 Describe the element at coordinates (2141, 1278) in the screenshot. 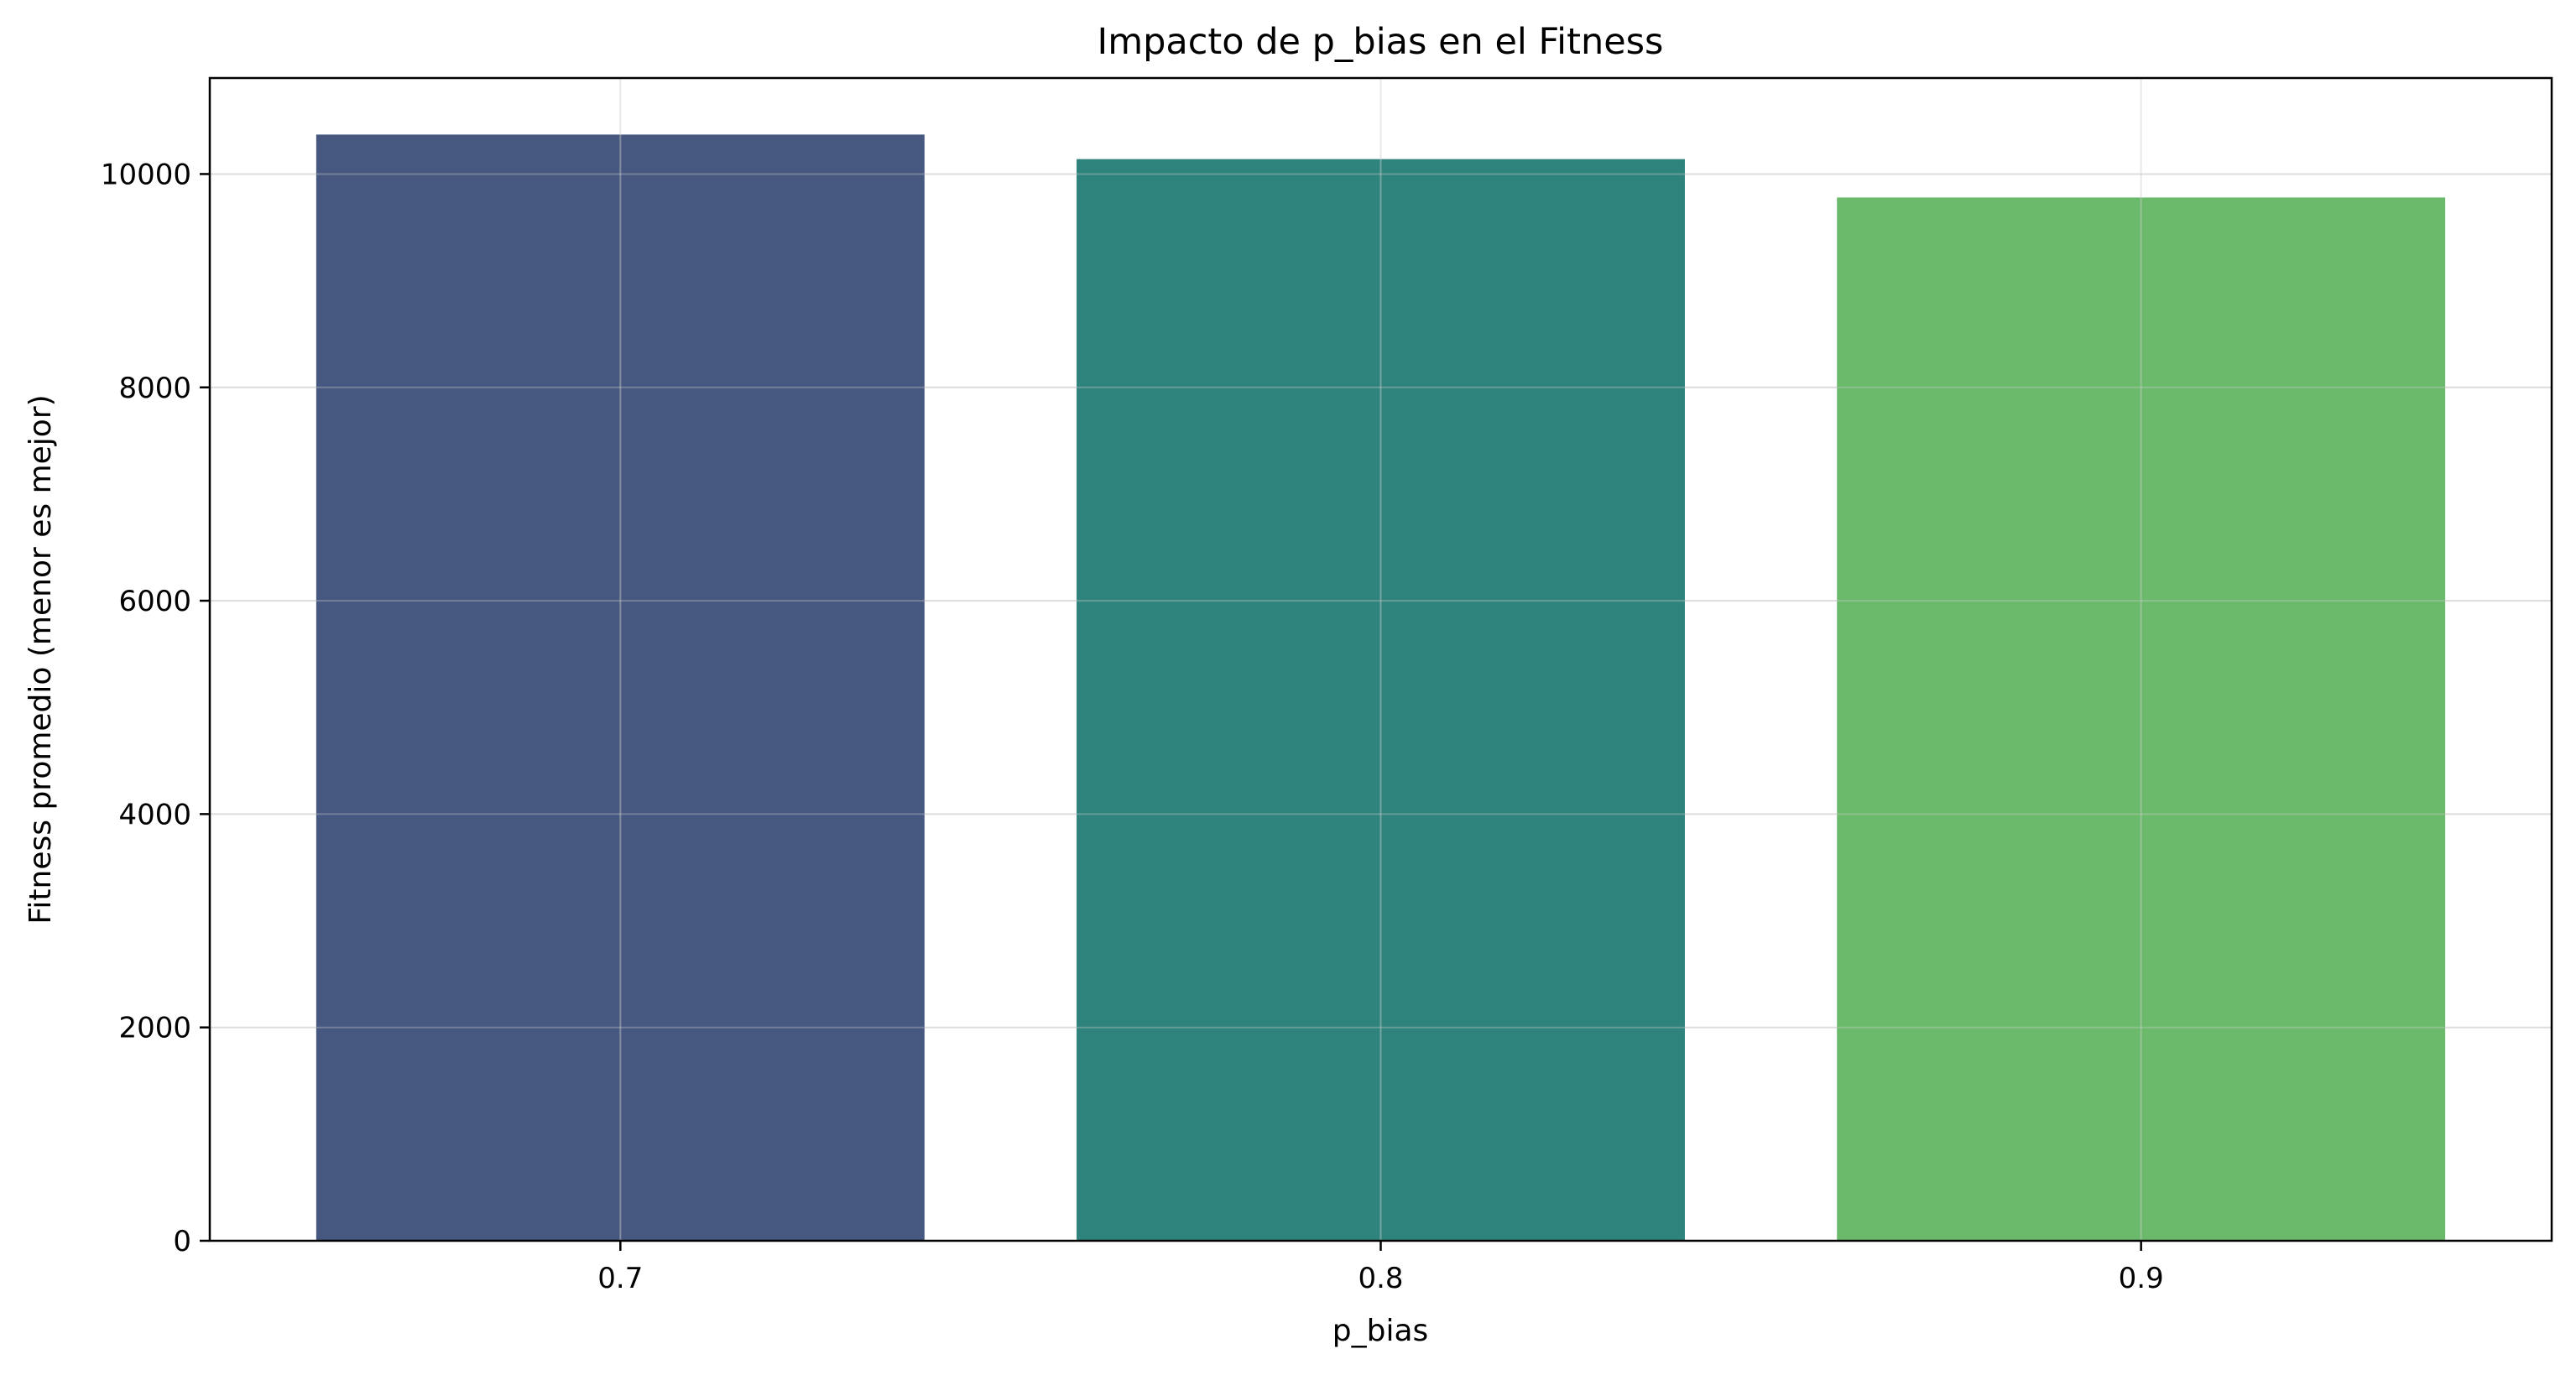

I see `x-tick-label: 0.9` at that location.